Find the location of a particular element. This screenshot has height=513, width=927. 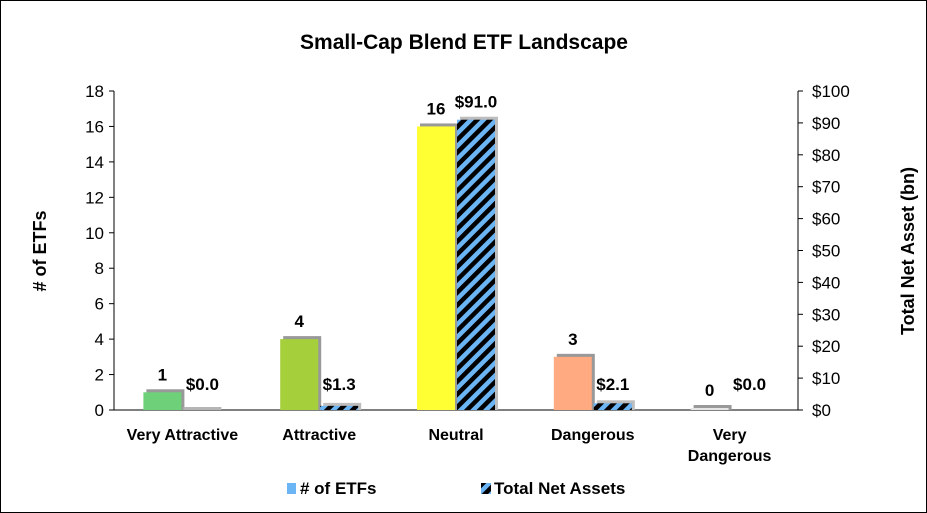

data-label-net-assets: $2.1 is located at coordinates (612, 384).